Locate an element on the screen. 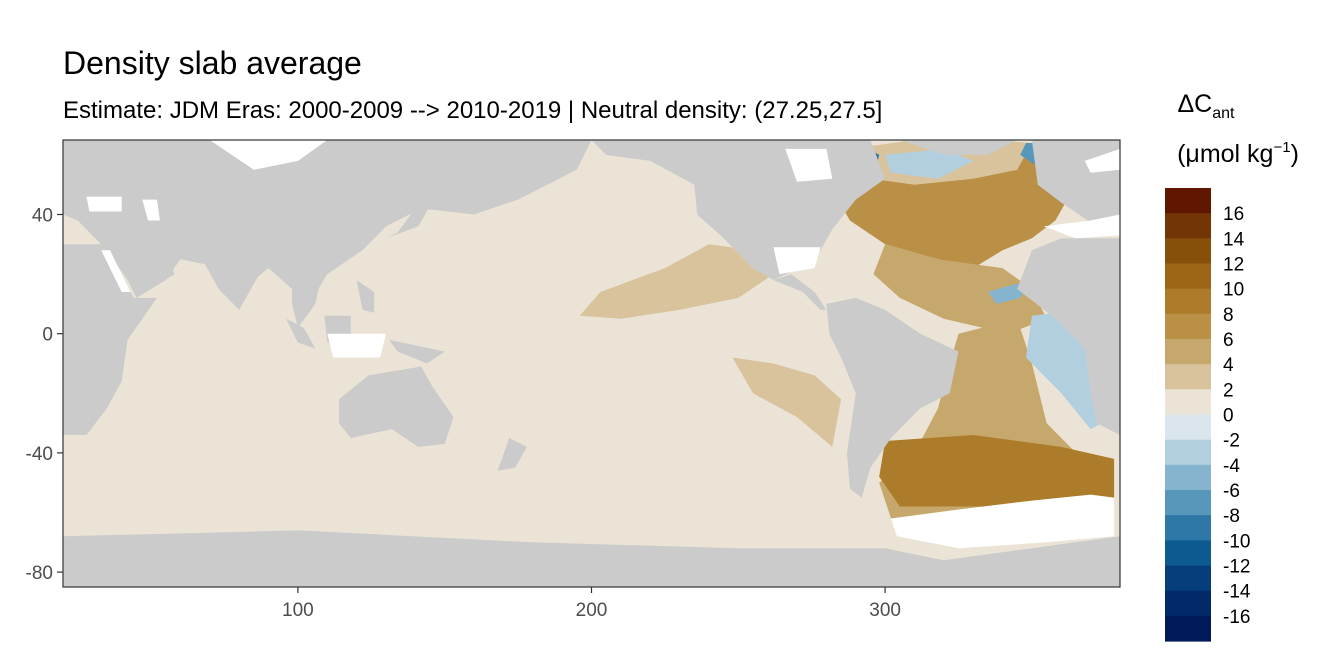 This screenshot has height=672, width=1344. legend-label: 16 is located at coordinates (1233, 214).